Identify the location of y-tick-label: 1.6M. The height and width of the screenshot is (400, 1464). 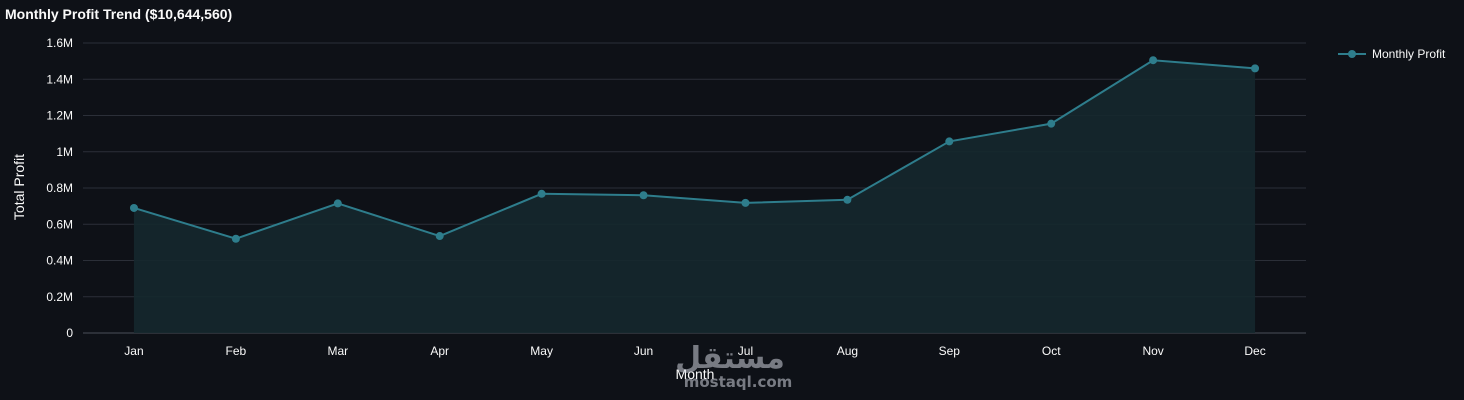
(59, 43).